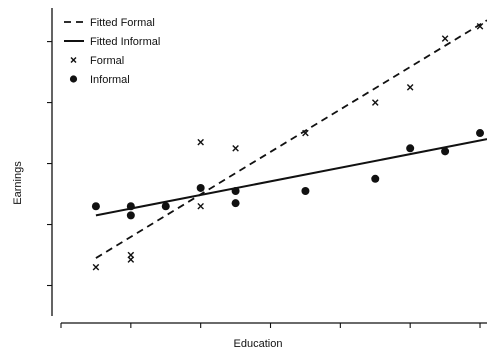 The height and width of the screenshot is (351, 487). I want to click on legend-item-informal: Informal, so click(99, 80).